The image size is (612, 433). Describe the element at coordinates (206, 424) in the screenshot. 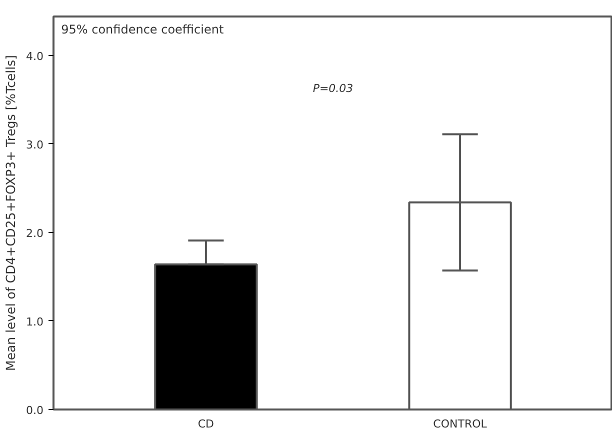

I see `x-tick-label: CD` at that location.